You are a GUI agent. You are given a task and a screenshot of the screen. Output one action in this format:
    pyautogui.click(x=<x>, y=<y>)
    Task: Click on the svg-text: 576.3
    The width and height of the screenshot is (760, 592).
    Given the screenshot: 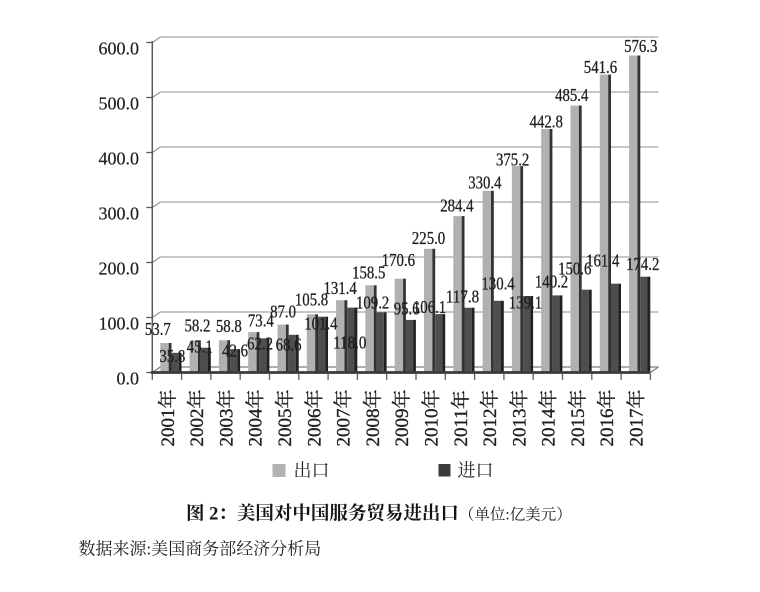 What is the action you would take?
    pyautogui.click(x=640, y=46)
    